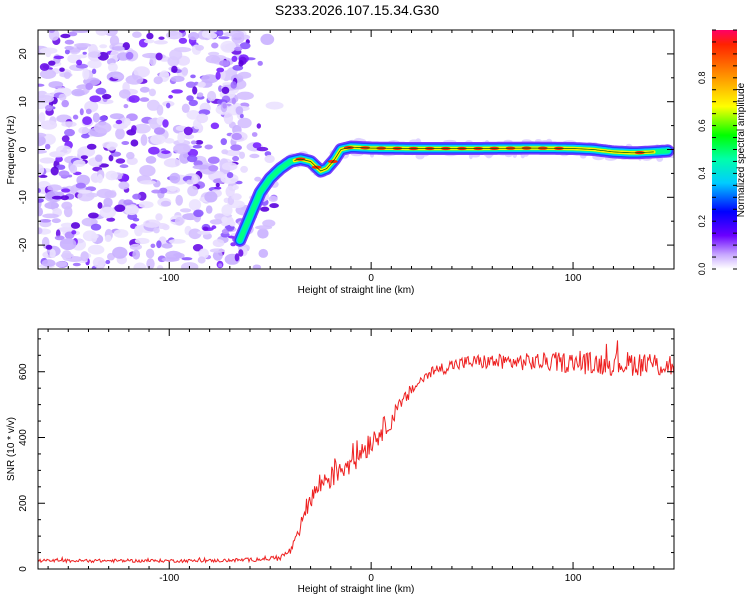 This screenshot has height=600, width=750. I want to click on x-tick-label: 0, so click(371, 278).